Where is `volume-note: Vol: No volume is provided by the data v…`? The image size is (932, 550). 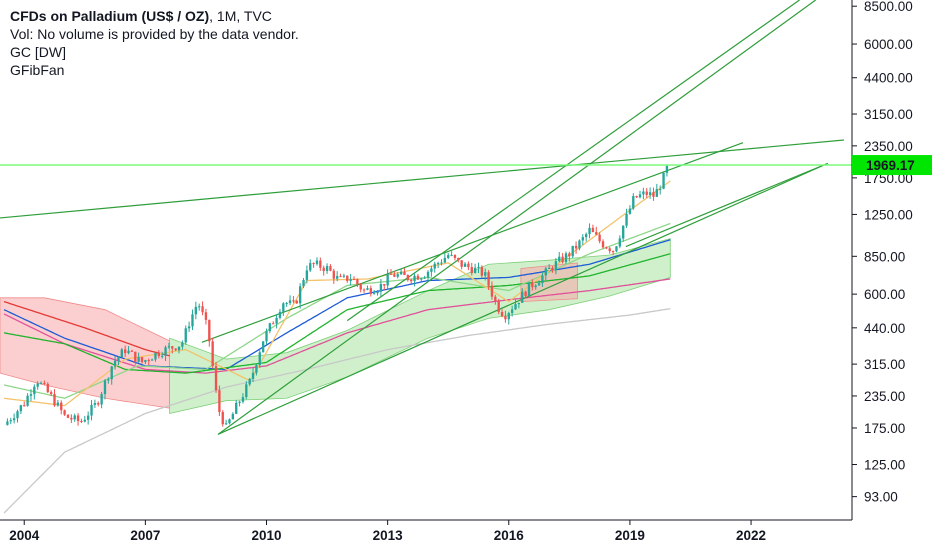 volume-note: Vol: No volume is provided by the data v… is located at coordinates (154, 34).